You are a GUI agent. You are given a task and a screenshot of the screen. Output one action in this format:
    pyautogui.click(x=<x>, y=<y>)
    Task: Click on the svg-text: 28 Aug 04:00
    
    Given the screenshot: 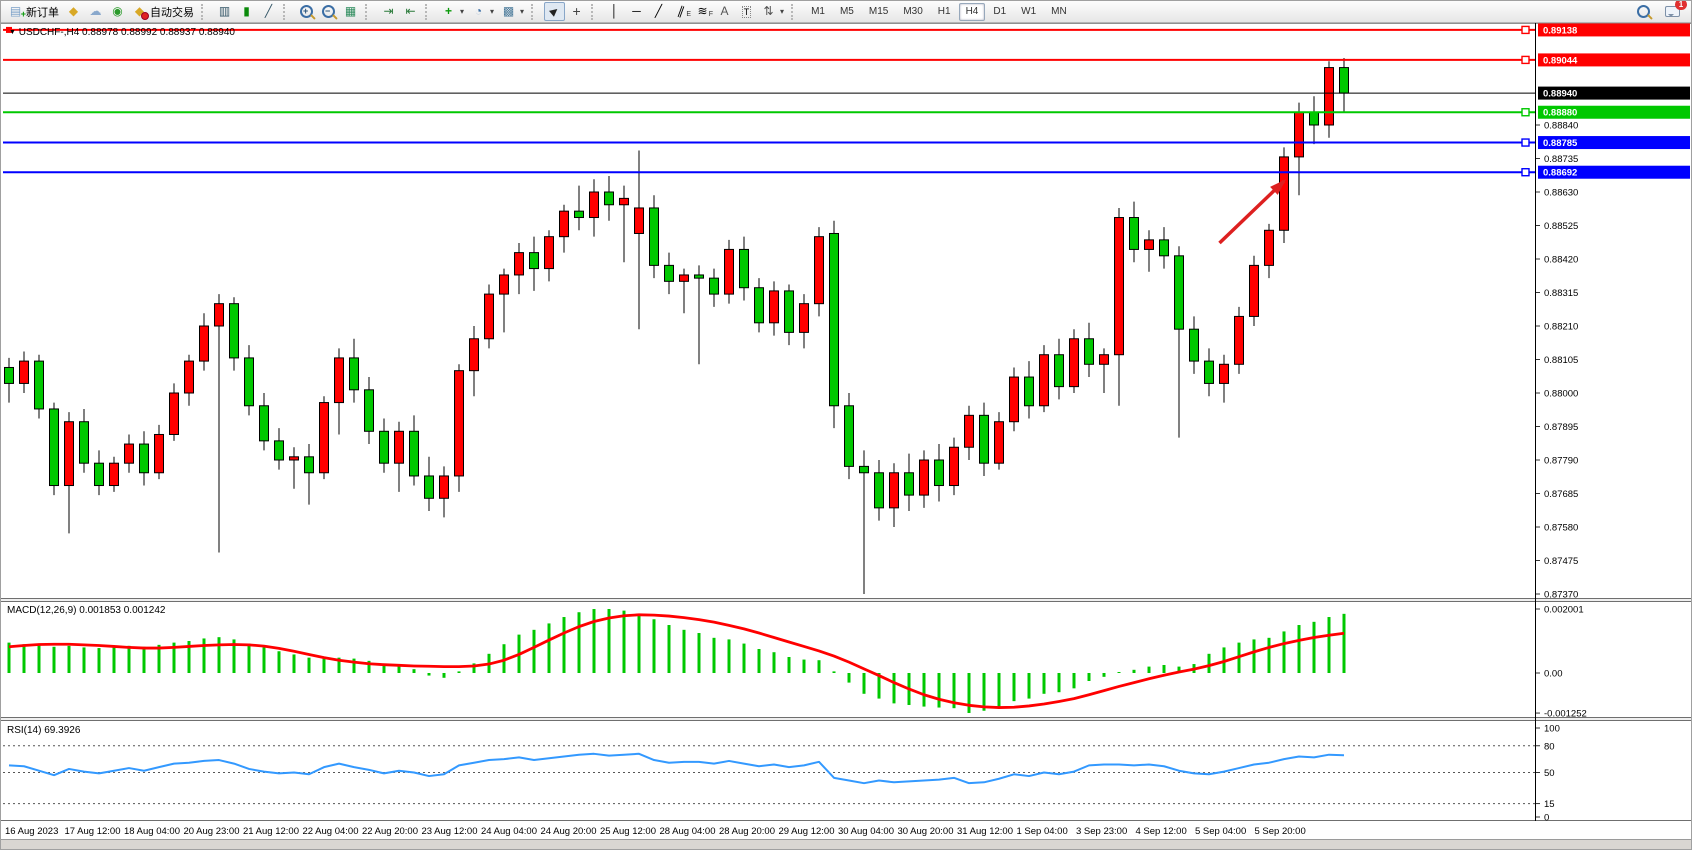 What is the action you would take?
    pyautogui.click(x=688, y=831)
    